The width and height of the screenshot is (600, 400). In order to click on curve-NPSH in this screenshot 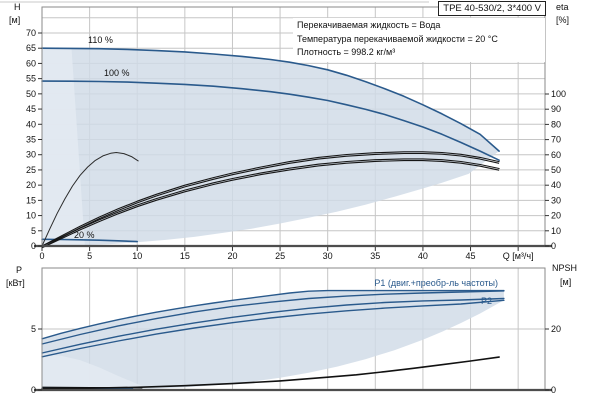, I will do `click(270, 373)`.